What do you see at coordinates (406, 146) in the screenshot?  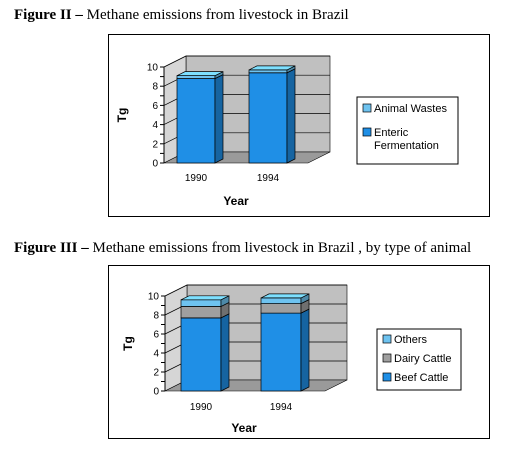 I see `legend-label: Fermentation` at bounding box center [406, 146].